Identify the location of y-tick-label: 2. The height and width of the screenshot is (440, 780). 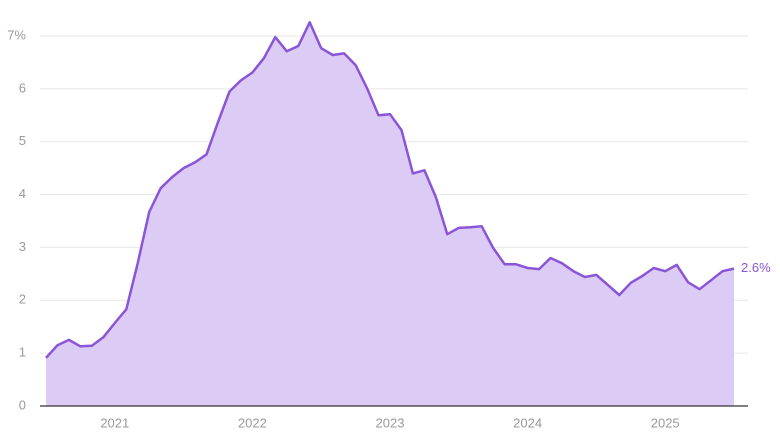
(22, 299).